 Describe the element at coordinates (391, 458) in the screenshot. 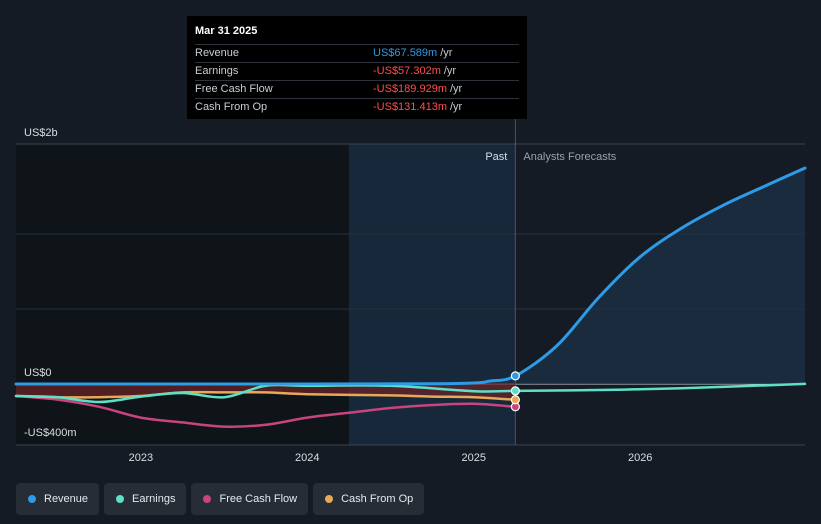

I see `x-axis-labels: 2023 2024 2025 2026` at that location.